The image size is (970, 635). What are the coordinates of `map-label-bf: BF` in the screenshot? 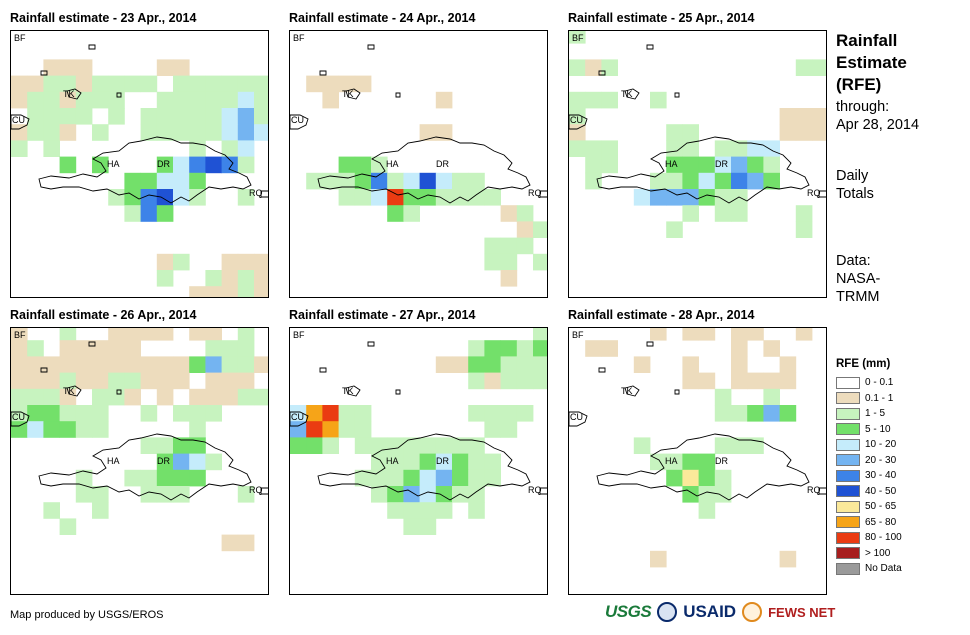 It's located at (578, 38).